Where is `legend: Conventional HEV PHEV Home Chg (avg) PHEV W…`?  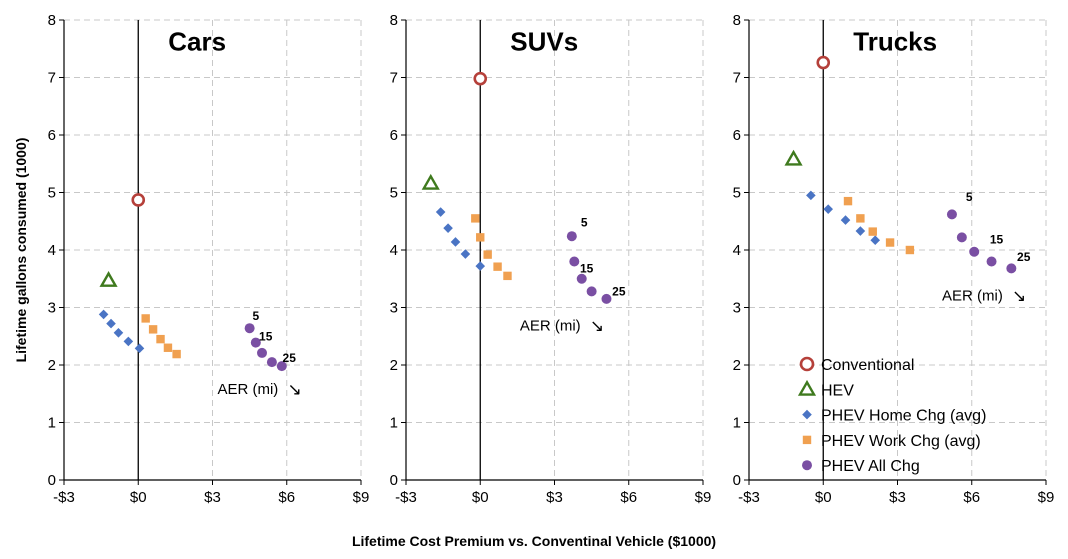
legend: Conventional HEV PHEV Home Chg (avg) PHEV W… is located at coordinates (891, 415).